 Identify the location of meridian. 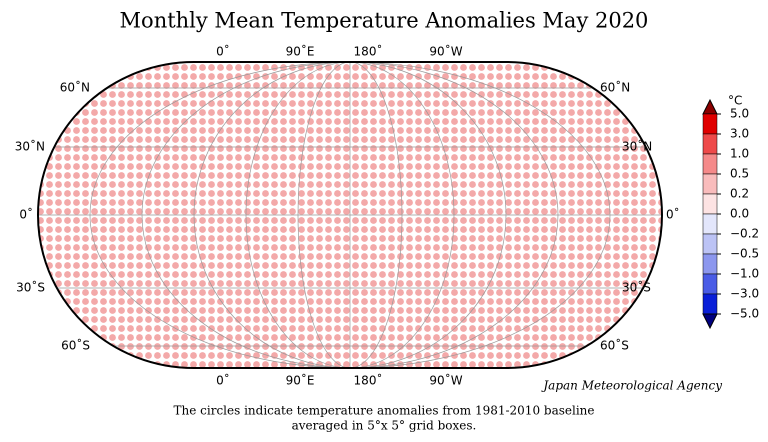
(350, 215).